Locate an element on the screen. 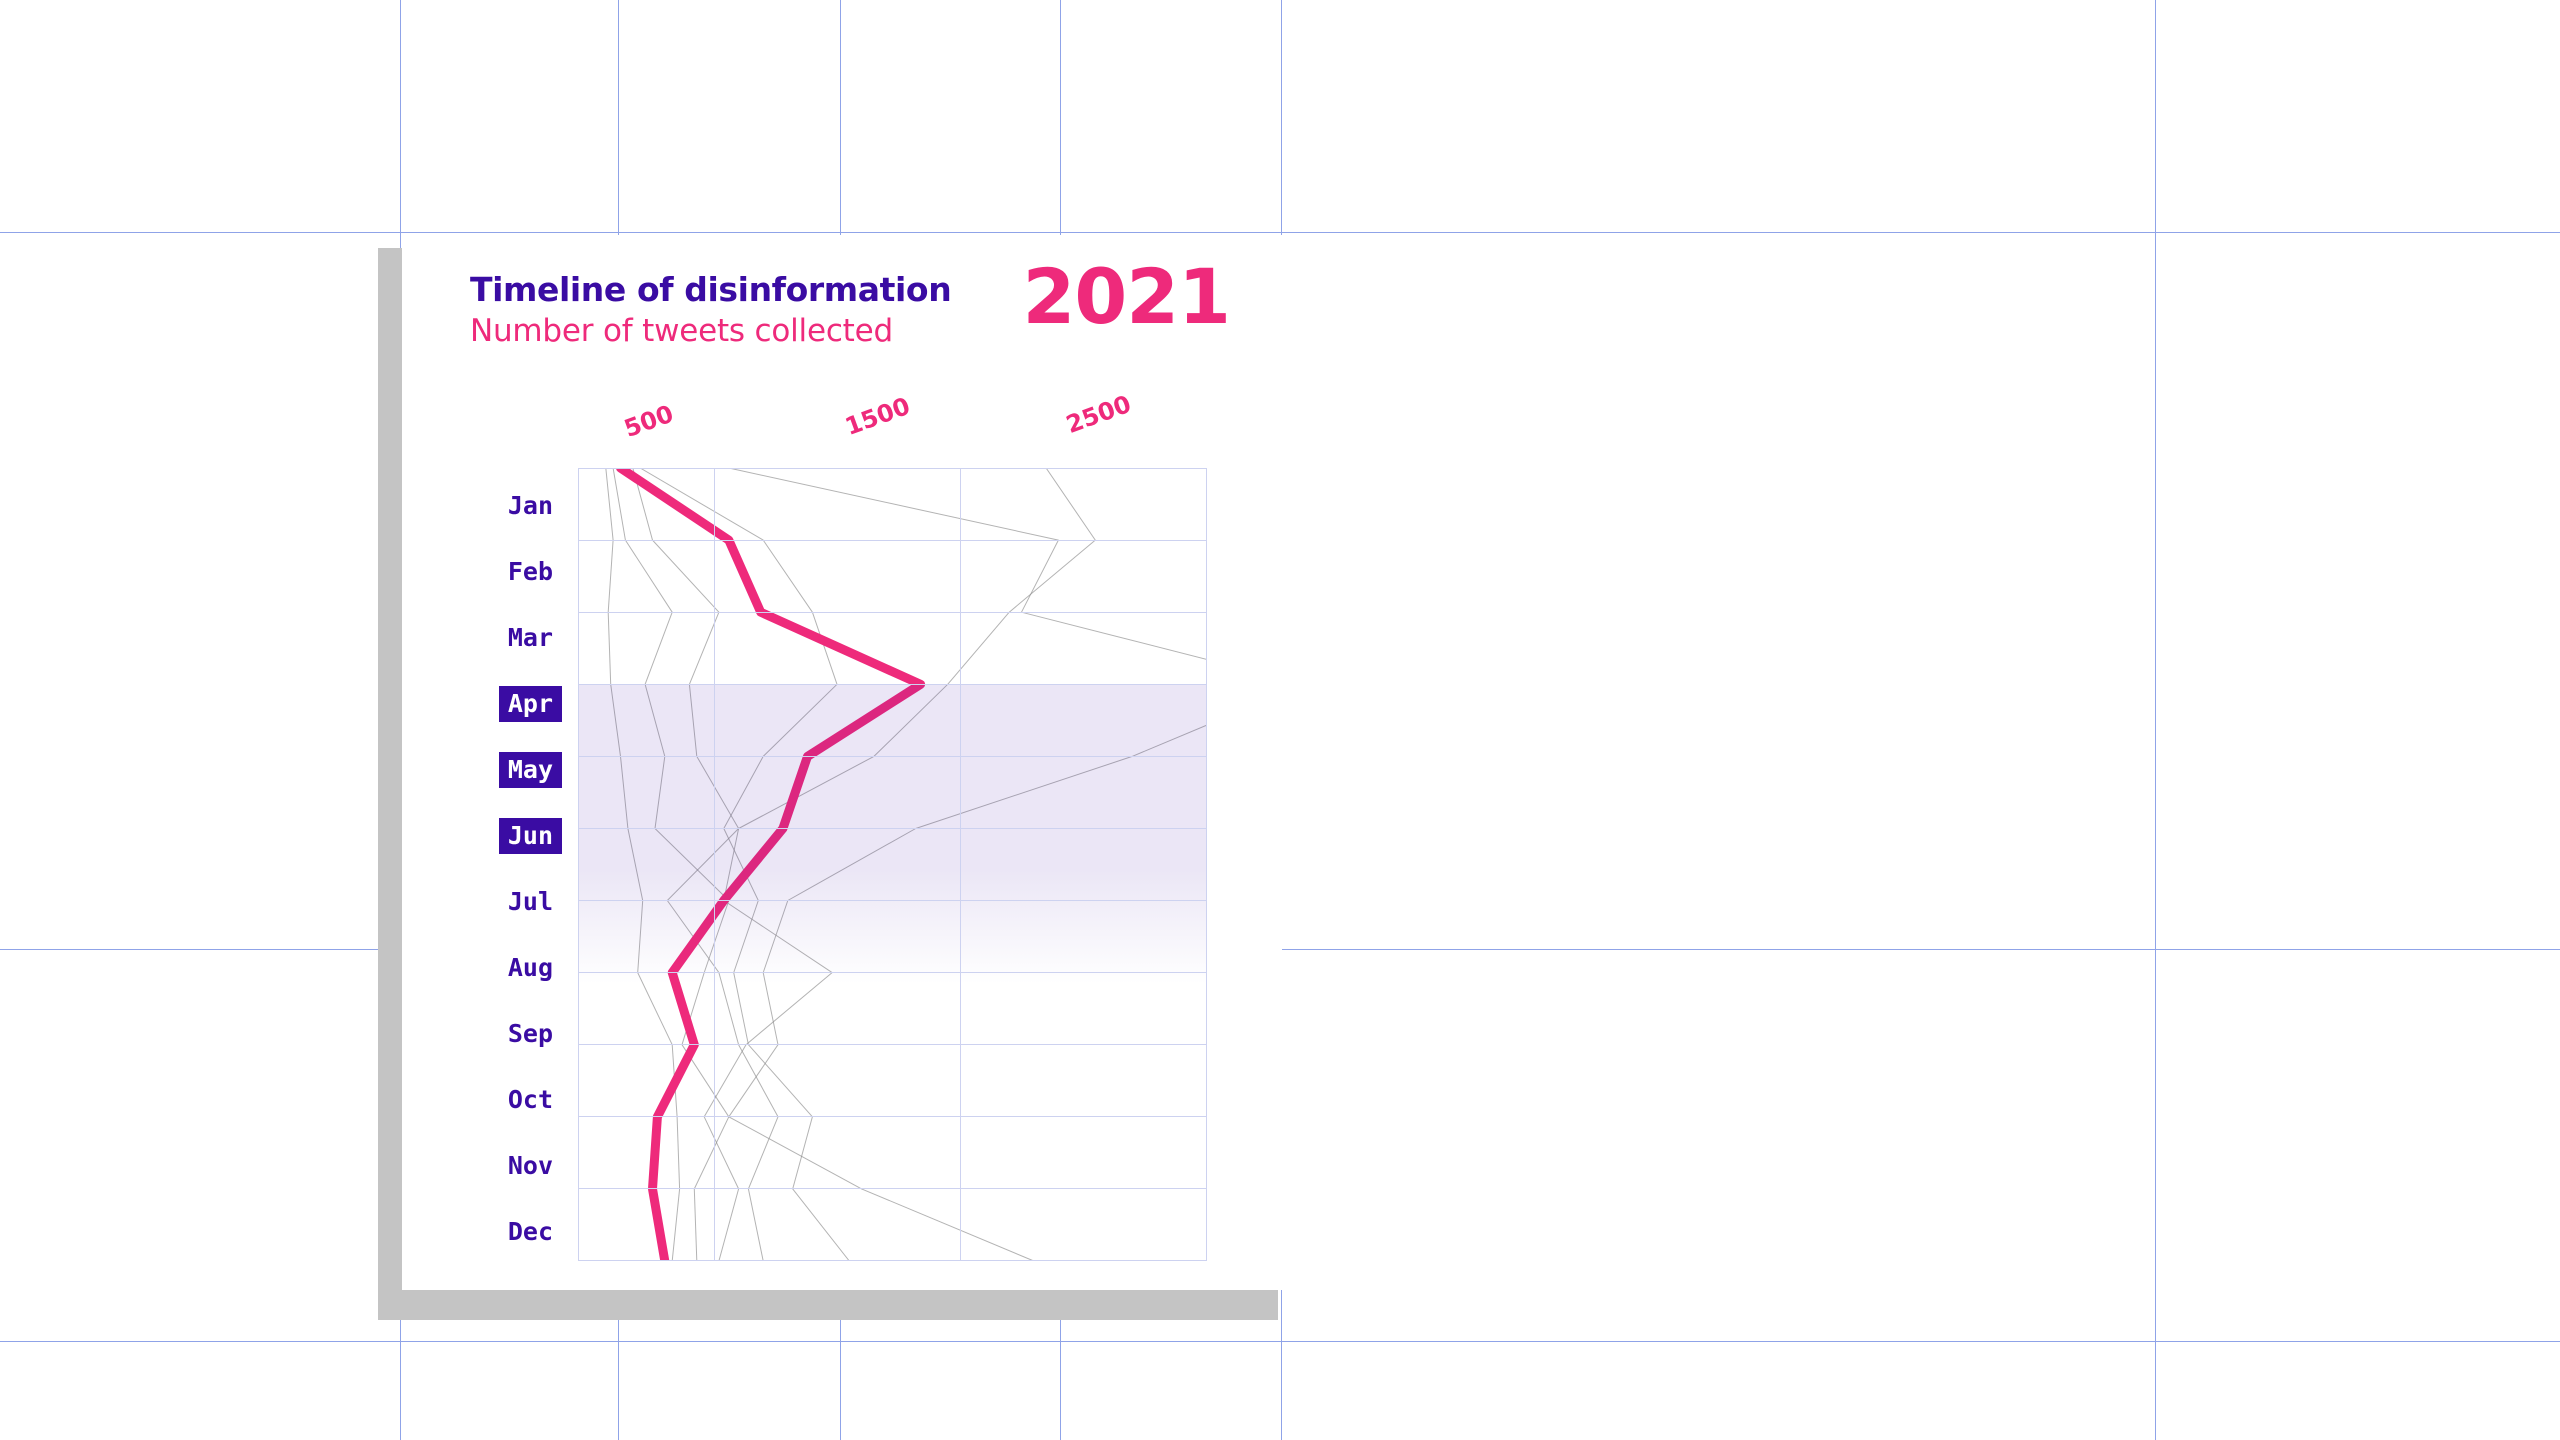 This screenshot has width=2560, height=1440. plot-border-left is located at coordinates (578, 864).